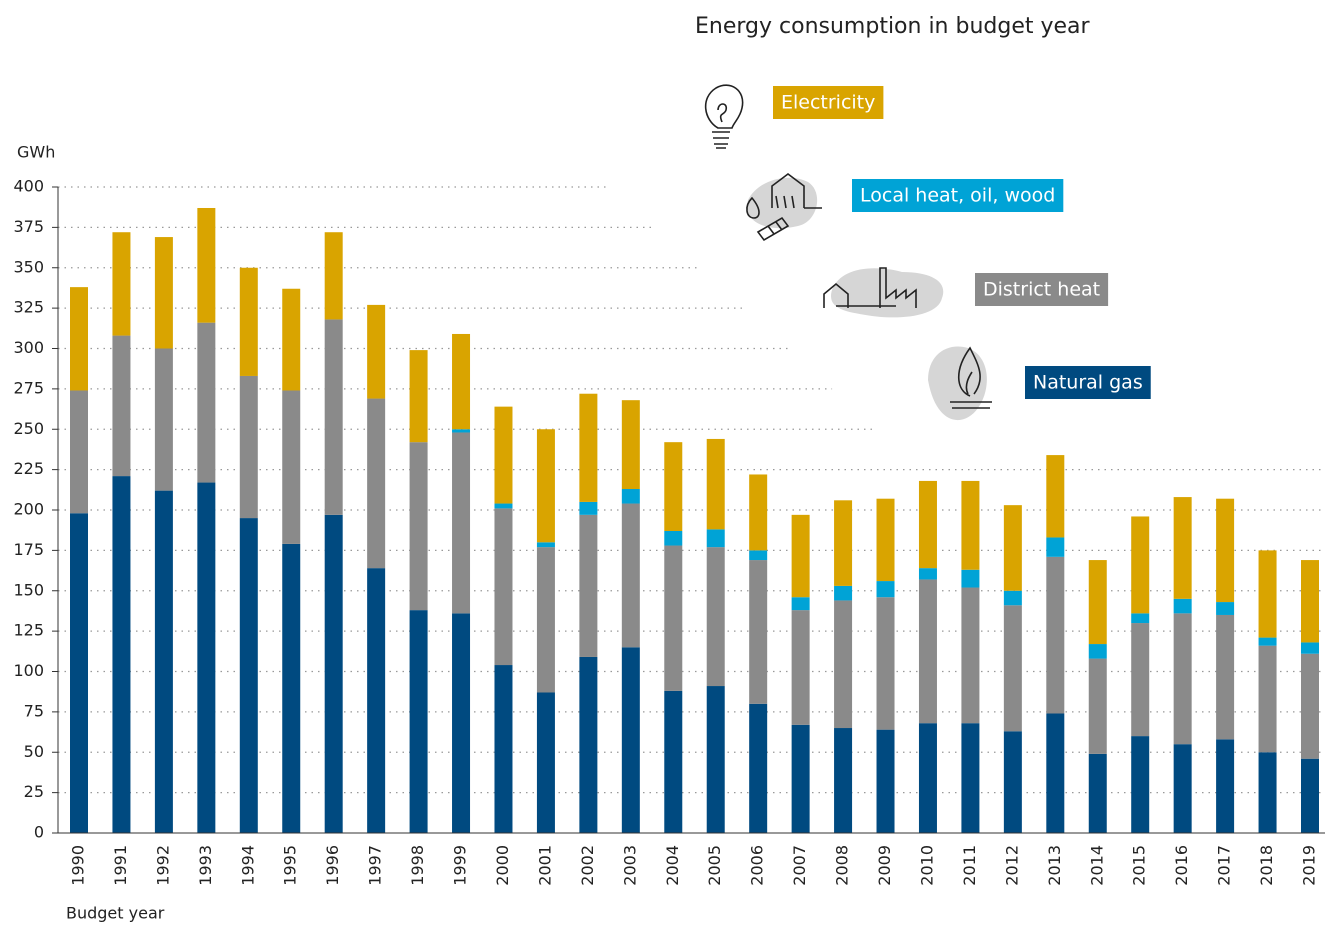 The image size is (1325, 941). What do you see at coordinates (28, 589) in the screenshot?
I see `y-tick-label: 150` at bounding box center [28, 589].